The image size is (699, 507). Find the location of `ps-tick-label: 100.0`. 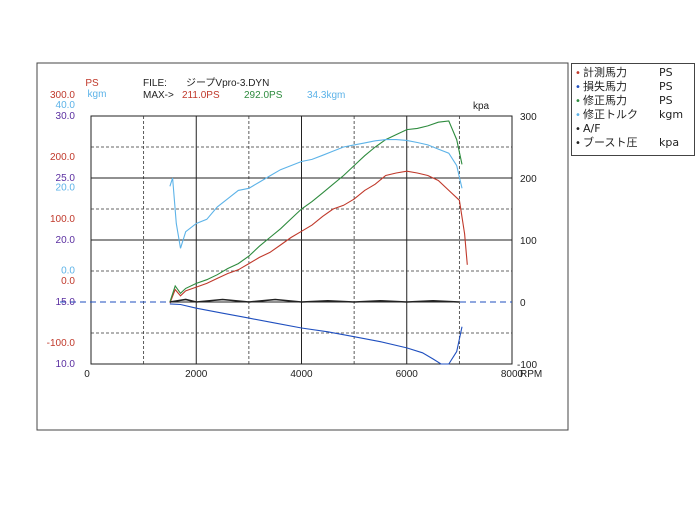

ps-tick-label: 100.0 is located at coordinates (62, 219).